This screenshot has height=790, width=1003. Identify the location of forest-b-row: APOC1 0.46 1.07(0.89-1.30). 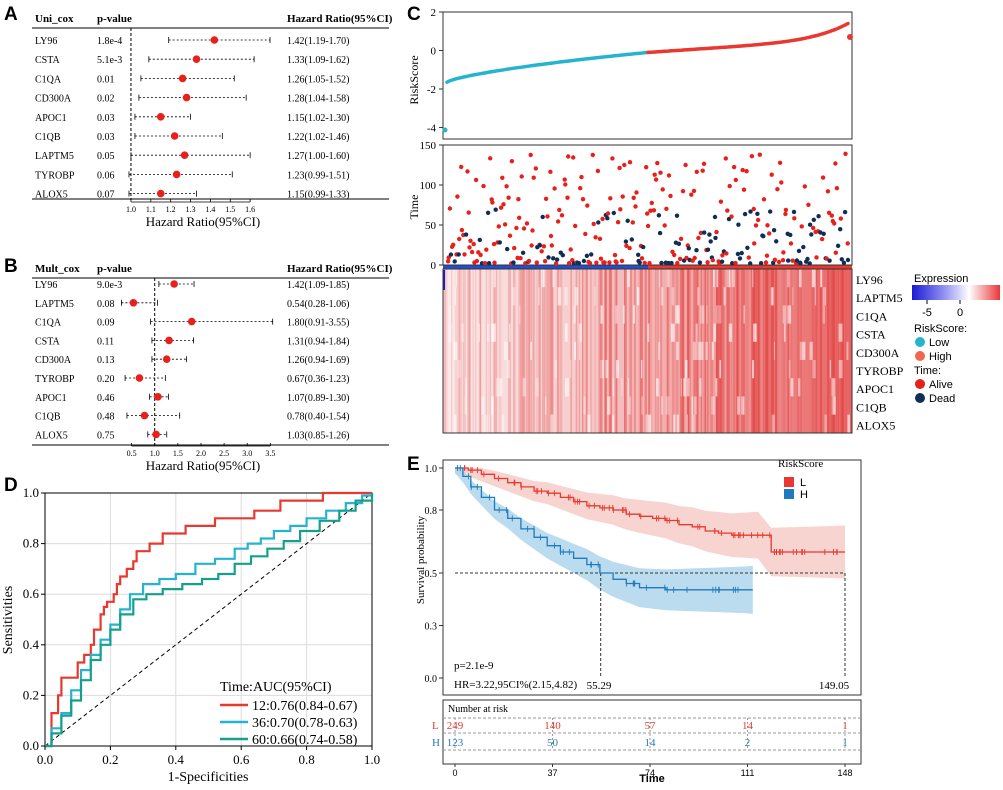
(192, 398).